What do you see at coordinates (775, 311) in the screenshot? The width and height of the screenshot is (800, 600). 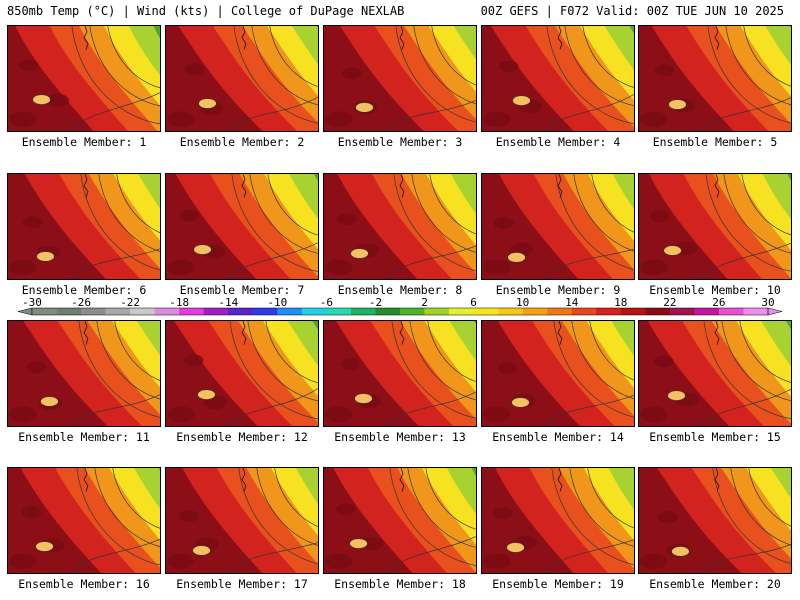 I see `colorbar-arrow-right` at bounding box center [775, 311].